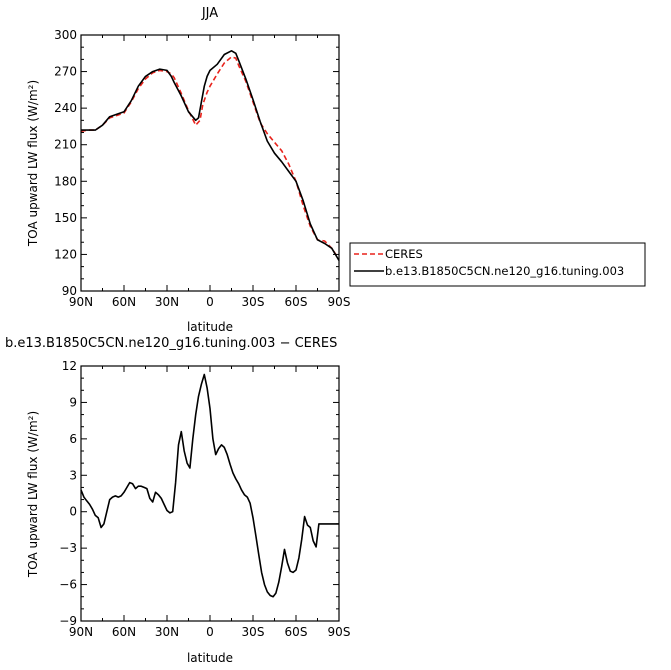  Describe the element at coordinates (253, 632) in the screenshot. I see `bottom-x-tick-label: 30S` at that location.